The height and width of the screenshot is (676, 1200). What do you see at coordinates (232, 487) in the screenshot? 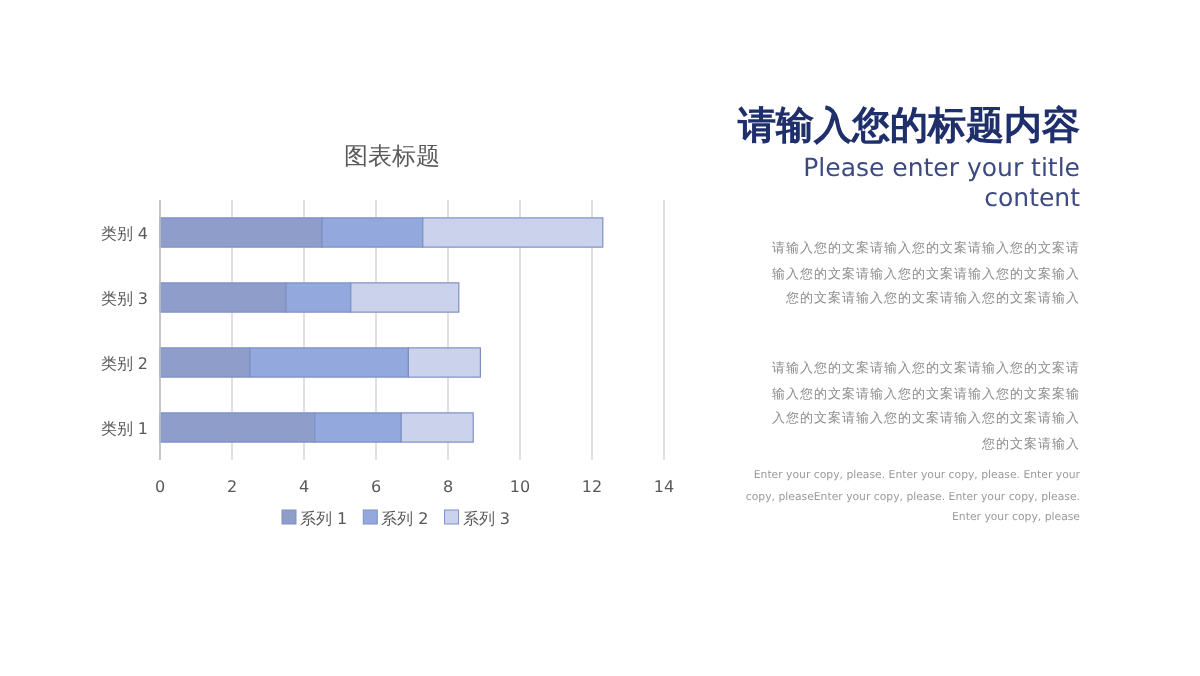
I see `x-tick-label: 2` at bounding box center [232, 487].